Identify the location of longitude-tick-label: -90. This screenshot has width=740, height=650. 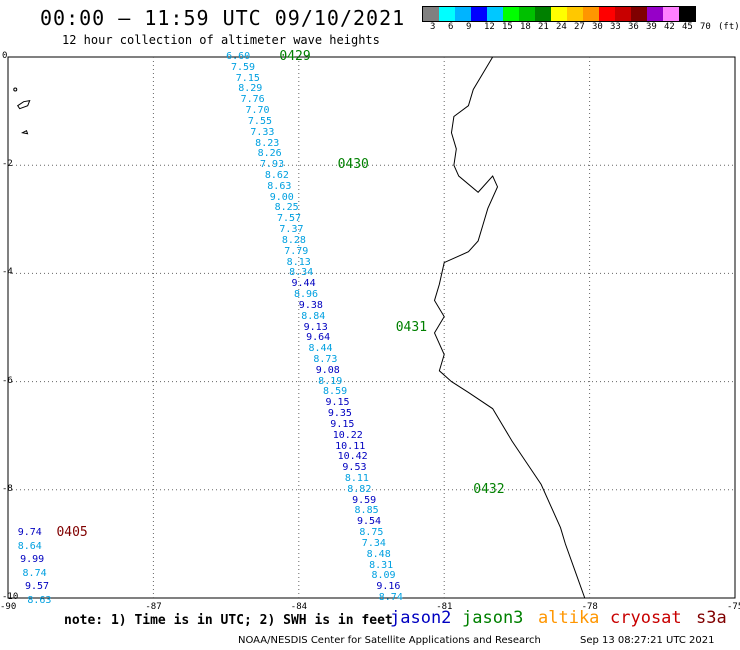
(8, 607).